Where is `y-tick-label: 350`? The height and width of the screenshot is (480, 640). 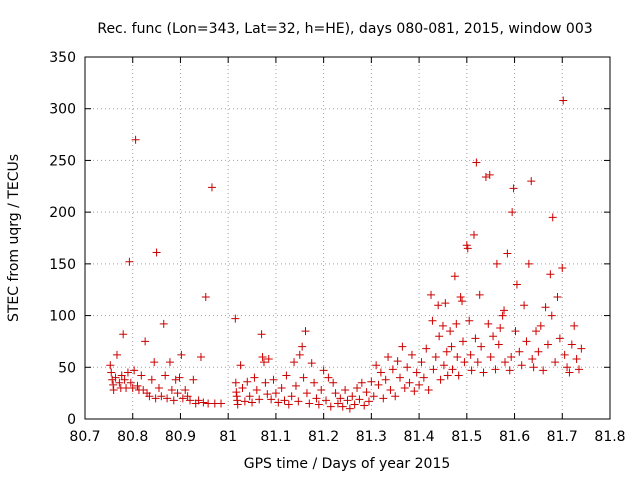 y-tick-label: 350 is located at coordinates (62, 58).